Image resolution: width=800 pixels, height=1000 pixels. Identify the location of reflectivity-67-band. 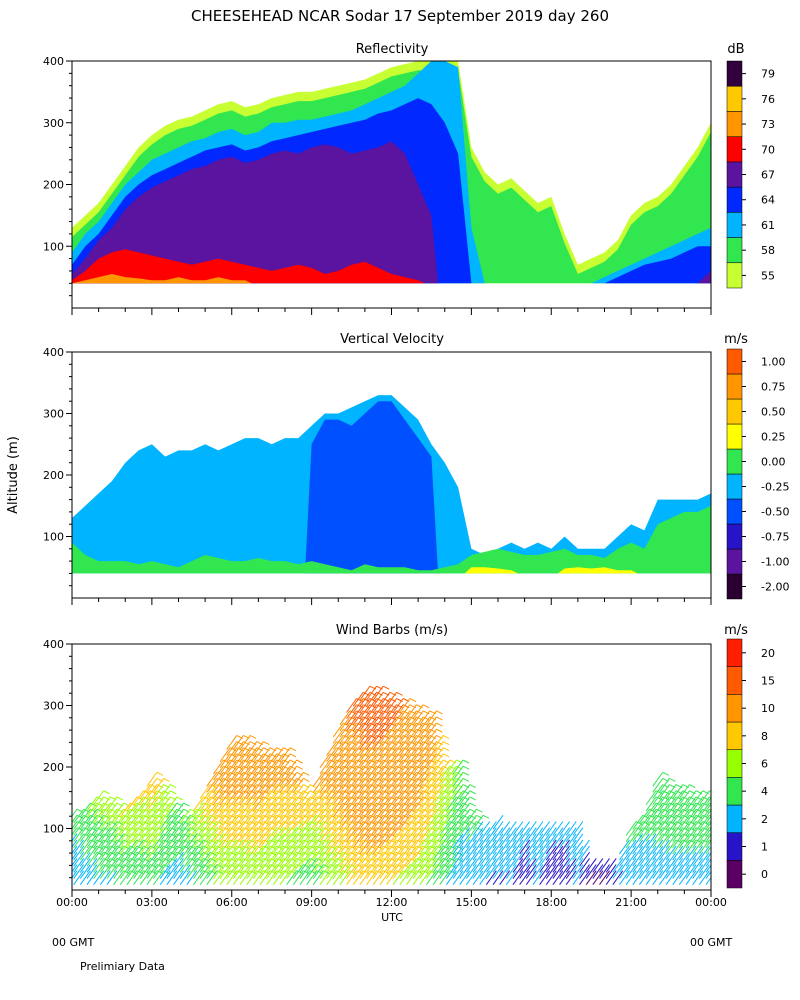
(391, 212).